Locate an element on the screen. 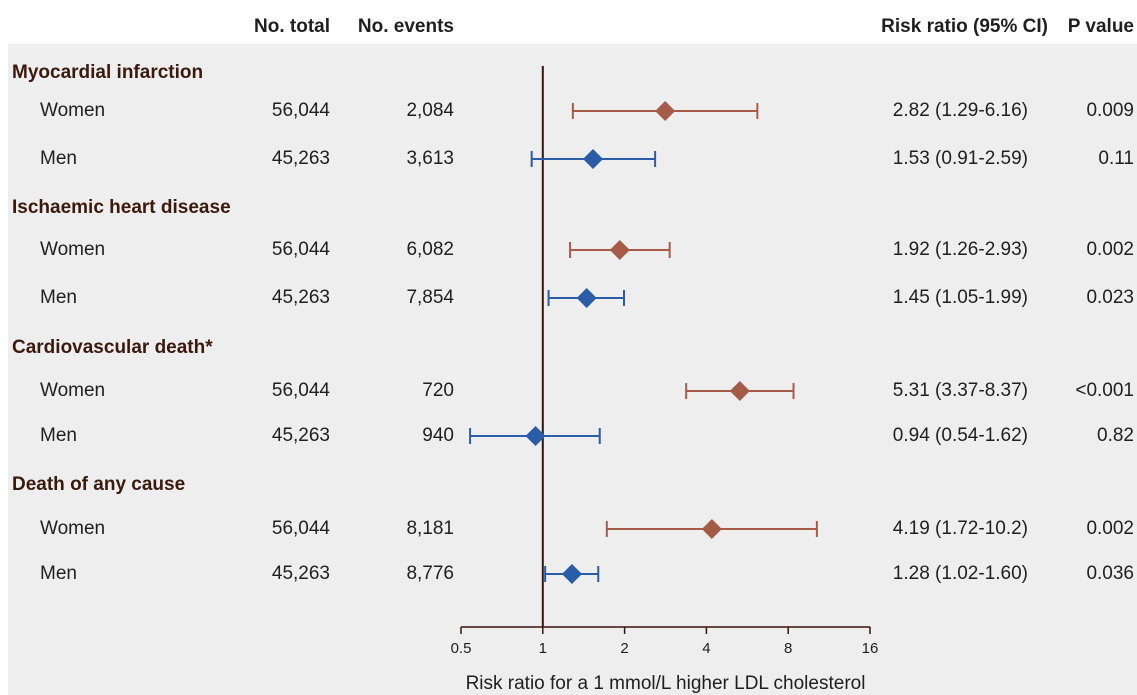 The height and width of the screenshot is (695, 1137). x-tick-label: 4 is located at coordinates (706, 648).